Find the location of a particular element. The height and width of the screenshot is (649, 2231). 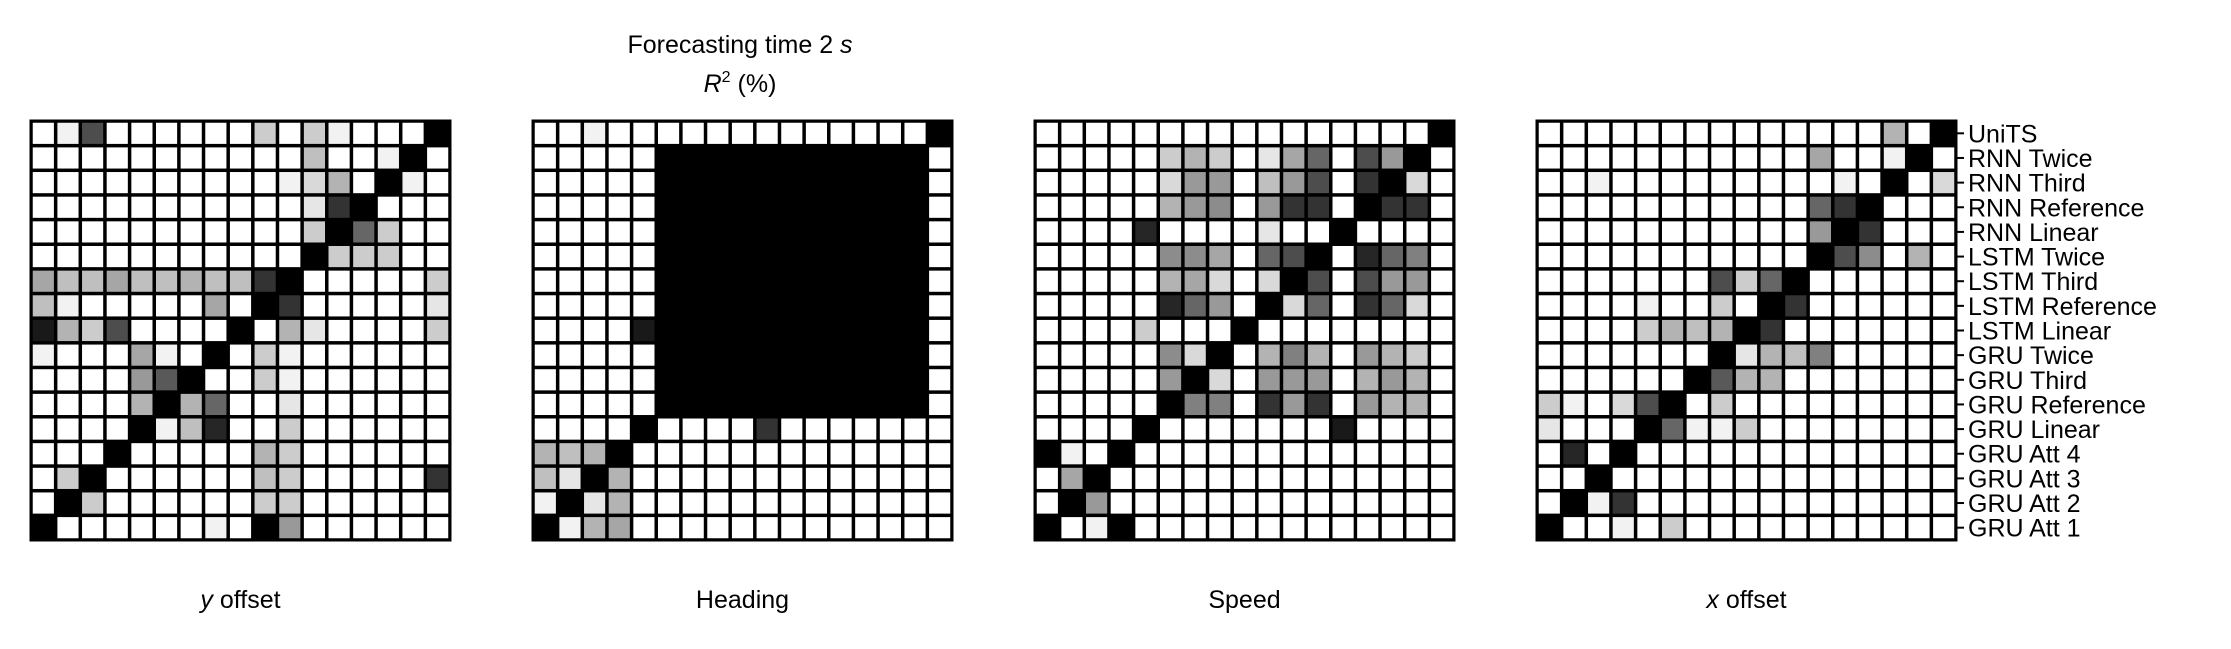

panel-xlabel: x offset is located at coordinates (1745, 600).